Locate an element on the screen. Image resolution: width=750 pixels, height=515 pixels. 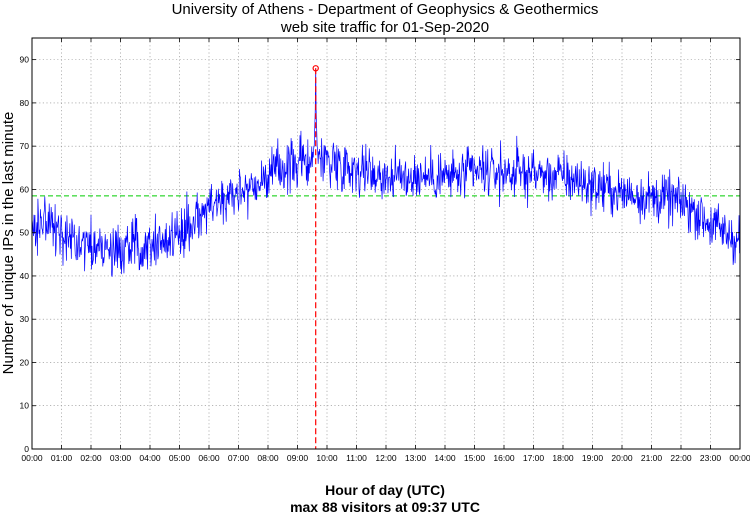
y-tick-label: 30 is located at coordinates (25, 319).